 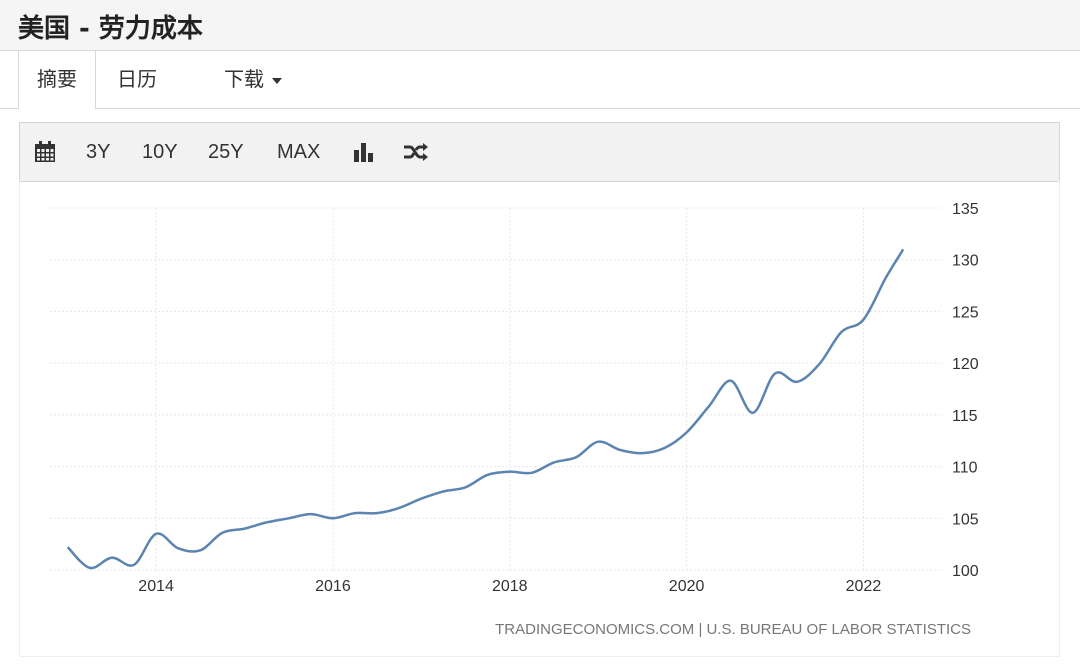 What do you see at coordinates (160, 152) in the screenshot?
I see `range-10y-button: 10Y` at bounding box center [160, 152].